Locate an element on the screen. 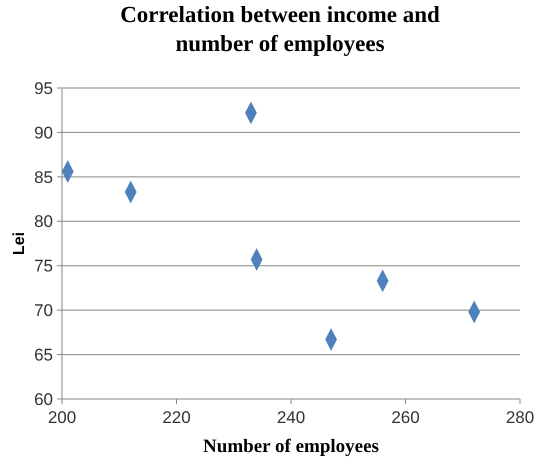 The image size is (540, 468). chart-title: Correlation between income and number of employees is located at coordinates (280, 29).